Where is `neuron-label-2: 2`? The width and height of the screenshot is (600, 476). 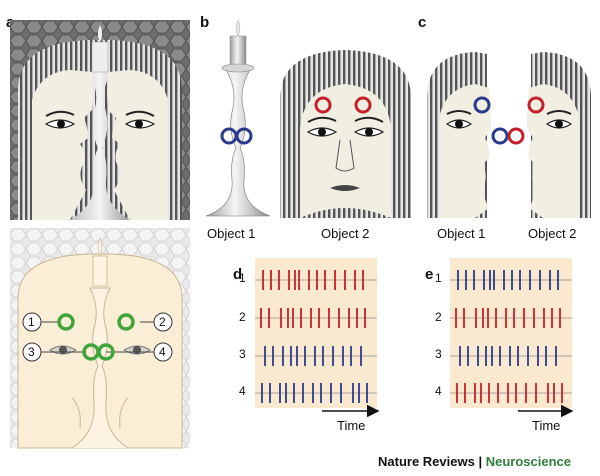 neuron-label-2: 2 is located at coordinates (162, 322).